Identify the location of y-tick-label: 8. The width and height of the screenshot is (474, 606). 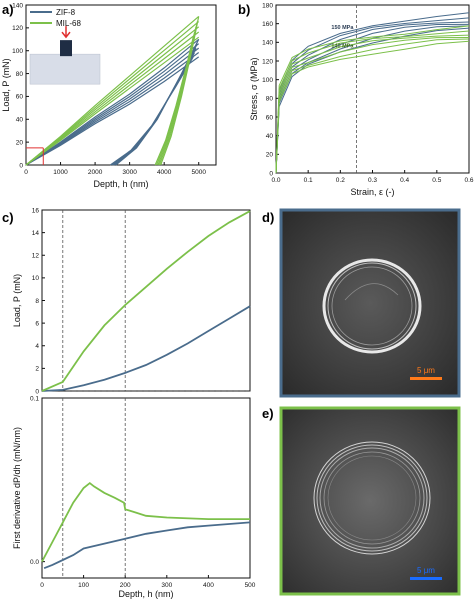
(37, 301).